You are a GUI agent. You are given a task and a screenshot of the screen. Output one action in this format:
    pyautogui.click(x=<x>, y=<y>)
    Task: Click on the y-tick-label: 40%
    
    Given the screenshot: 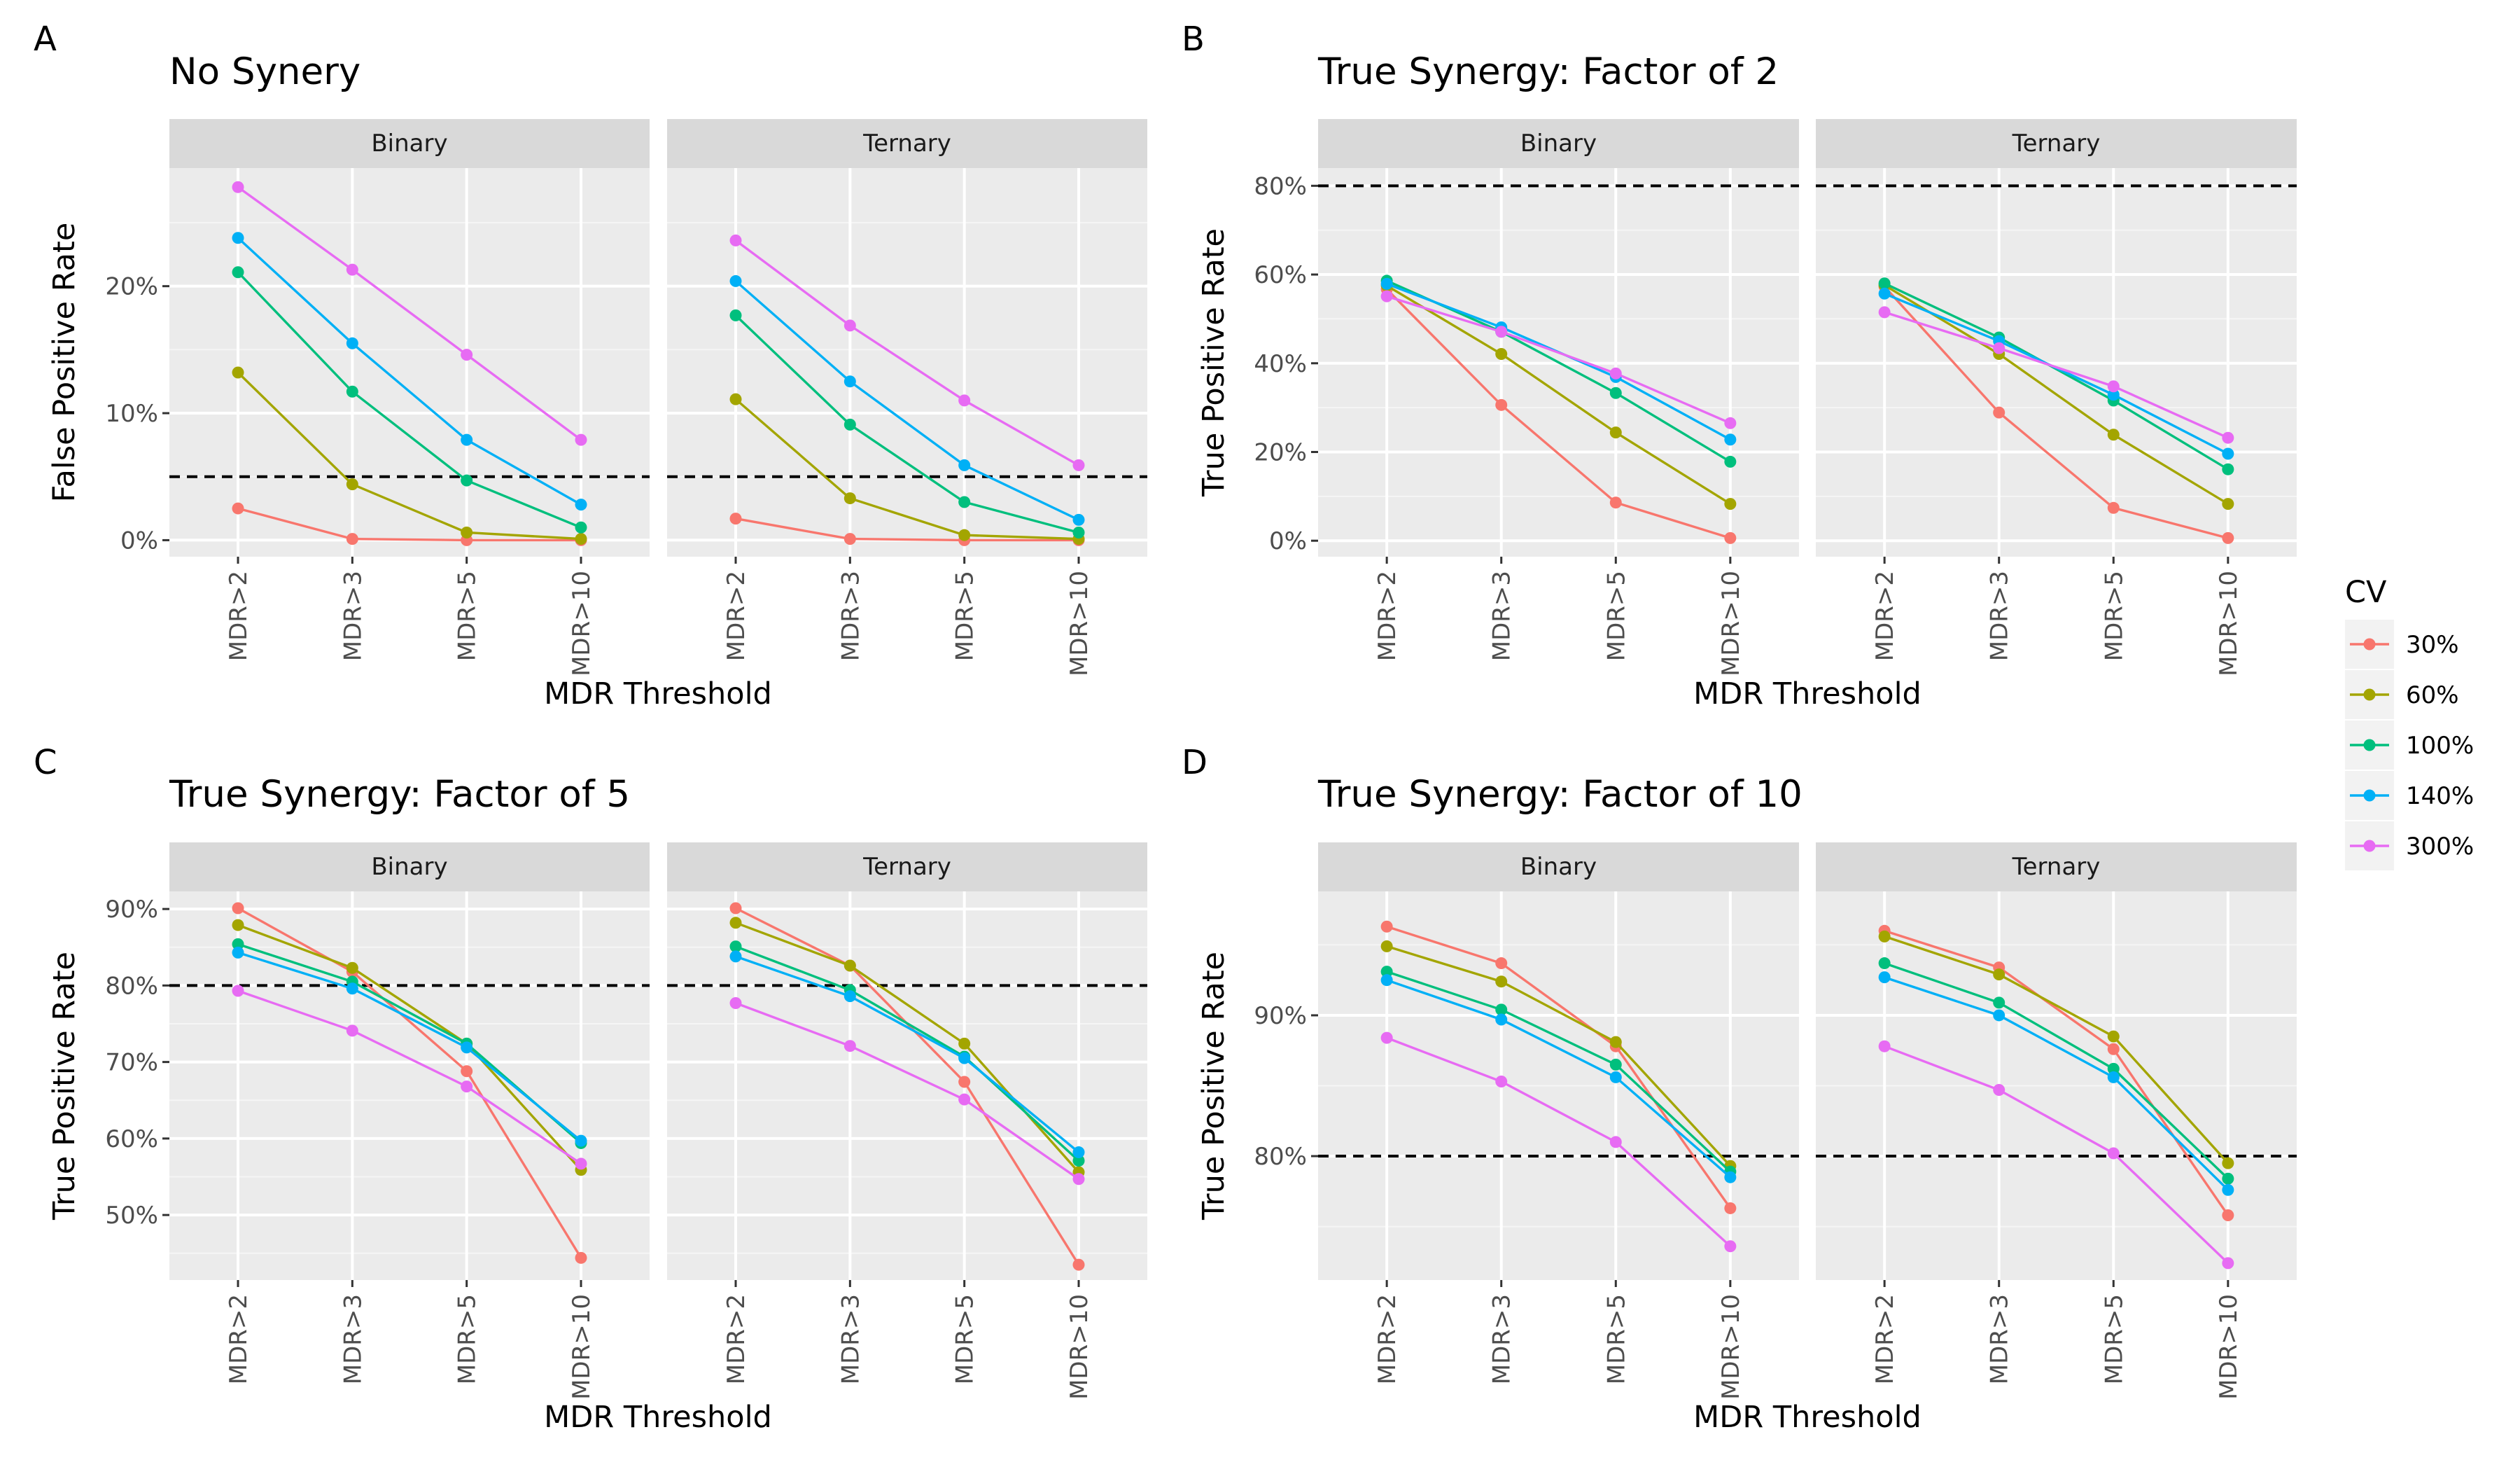 What is the action you would take?
    pyautogui.click(x=1280, y=364)
    